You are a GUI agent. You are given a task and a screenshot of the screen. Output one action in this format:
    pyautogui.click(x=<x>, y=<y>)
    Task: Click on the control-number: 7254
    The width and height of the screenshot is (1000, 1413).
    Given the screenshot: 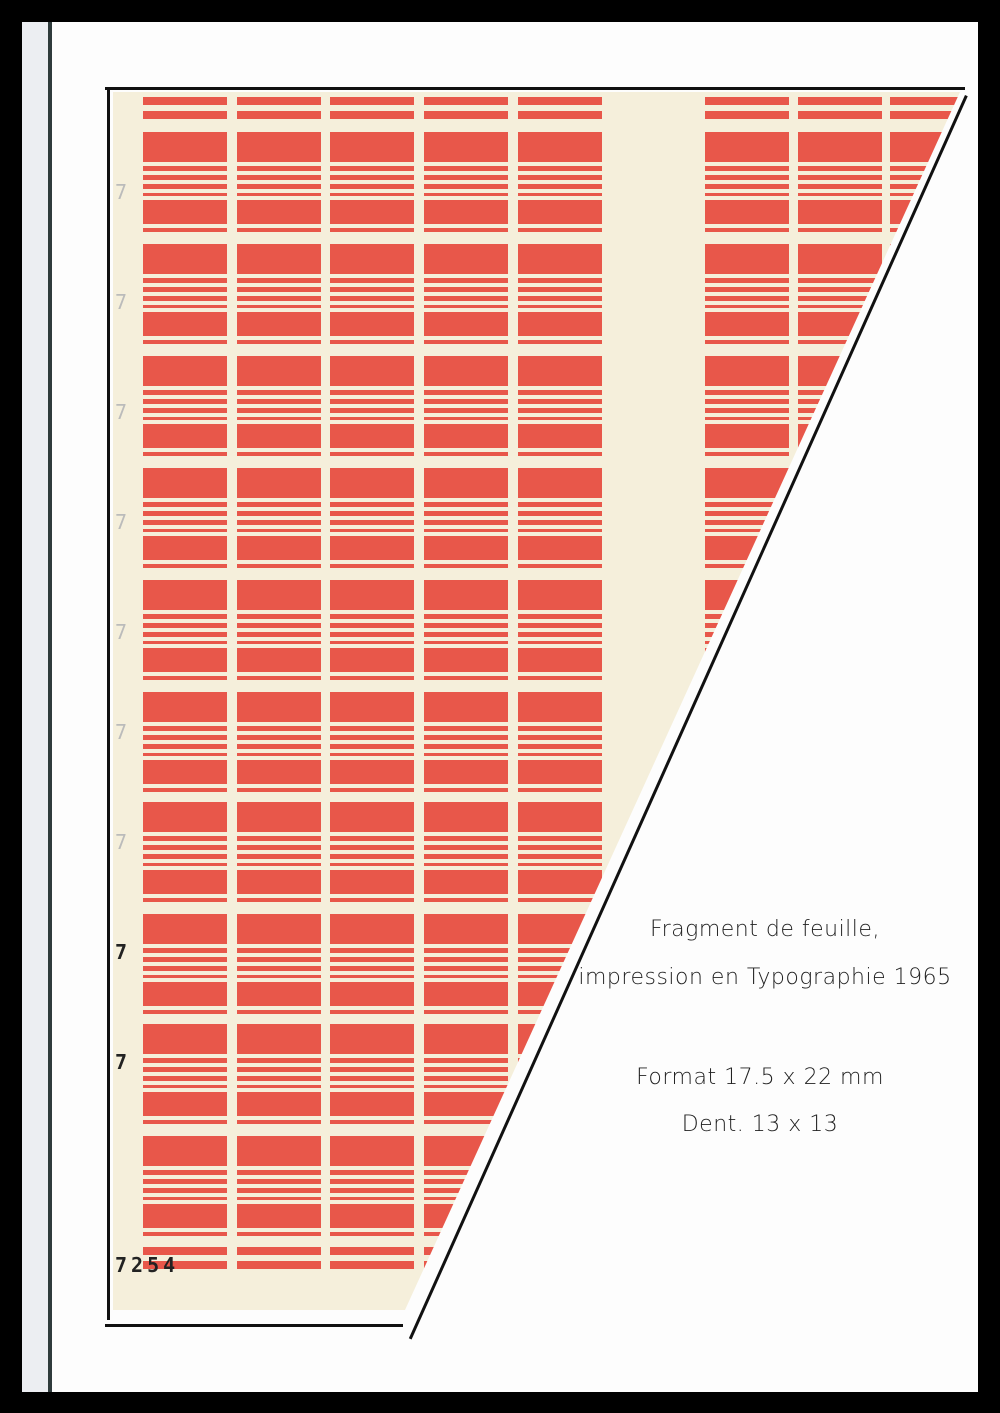 What is the action you would take?
    pyautogui.click(x=147, y=1265)
    